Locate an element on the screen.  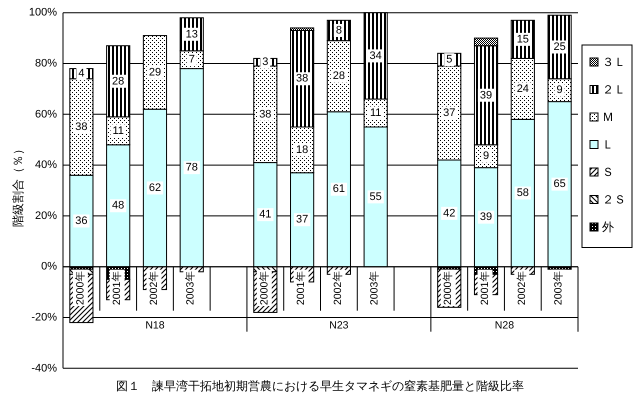
legend-label: ２Ｓ is located at coordinates (614, 199).